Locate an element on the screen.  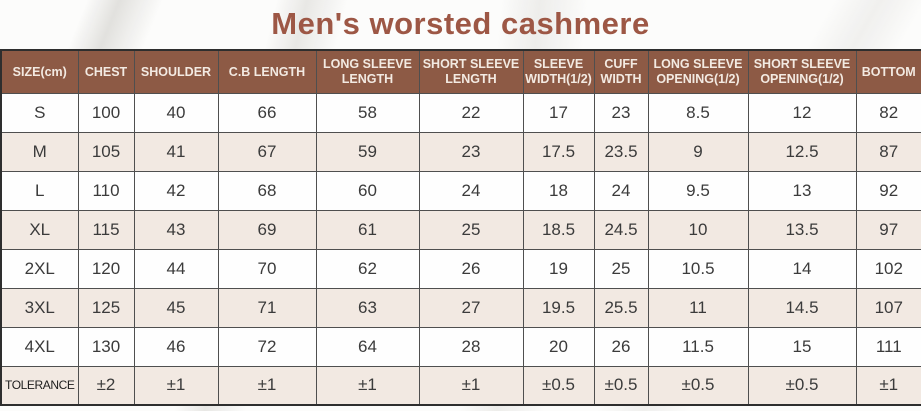
table-cell: 110 is located at coordinates (106, 190).